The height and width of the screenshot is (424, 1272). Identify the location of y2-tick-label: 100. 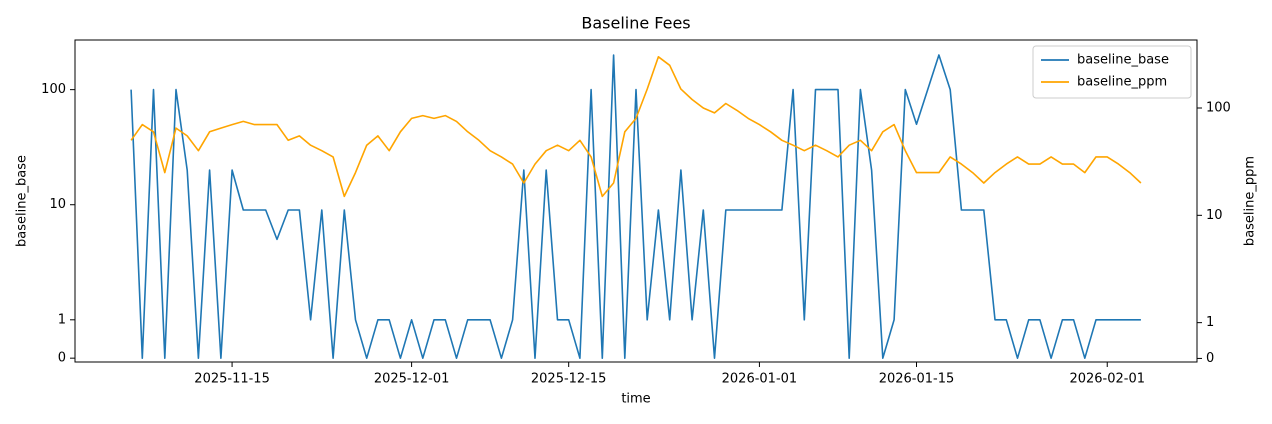
(1218, 107).